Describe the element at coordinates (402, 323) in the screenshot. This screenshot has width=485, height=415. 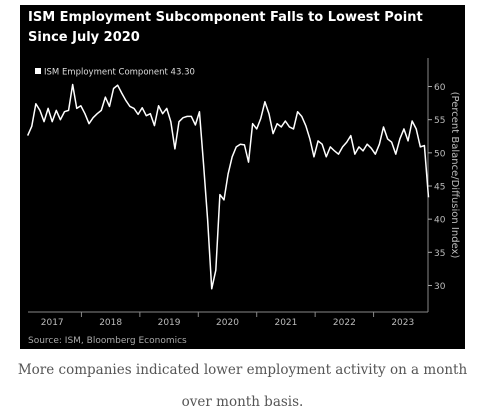
I see `x-tick-label: 2023` at that location.